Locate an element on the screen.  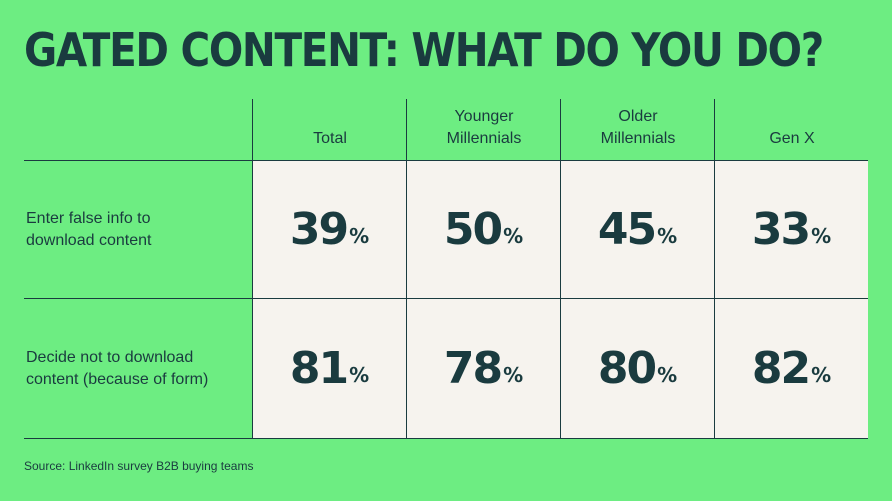
cell-value: 33 is located at coordinates (781, 229).